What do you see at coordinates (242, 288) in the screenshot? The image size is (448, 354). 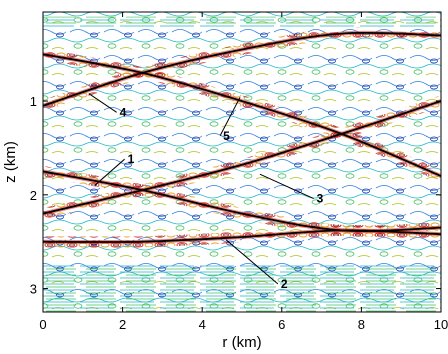 I see `contour-deep-stripes` at bounding box center [242, 288].